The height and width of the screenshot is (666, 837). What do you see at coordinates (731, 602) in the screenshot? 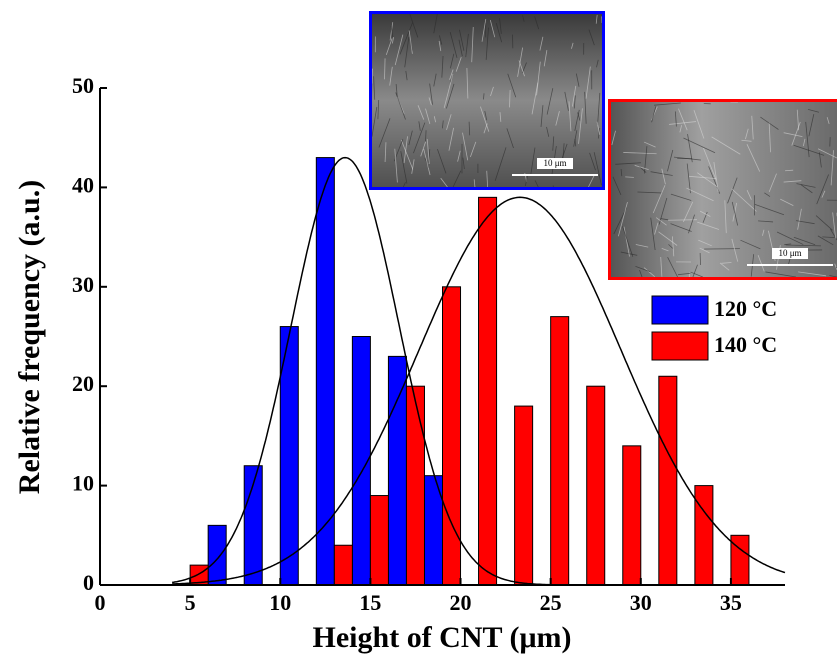
I see `x-tick-label: 35` at bounding box center [731, 602].